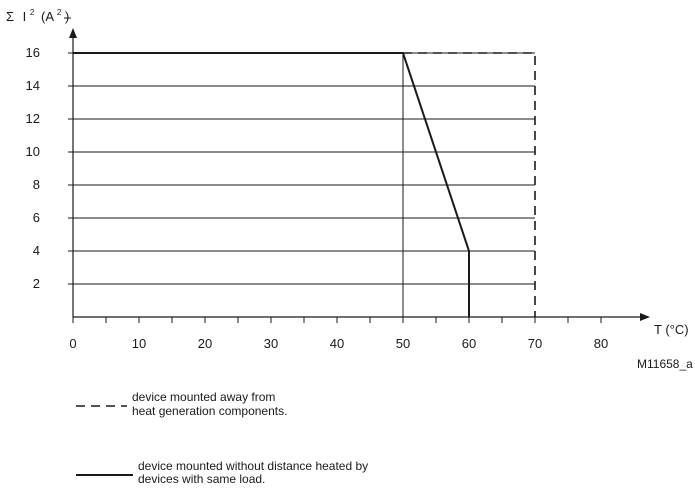 This screenshot has width=695, height=495. I want to click on x-tick-label-80: 80, so click(601, 343).